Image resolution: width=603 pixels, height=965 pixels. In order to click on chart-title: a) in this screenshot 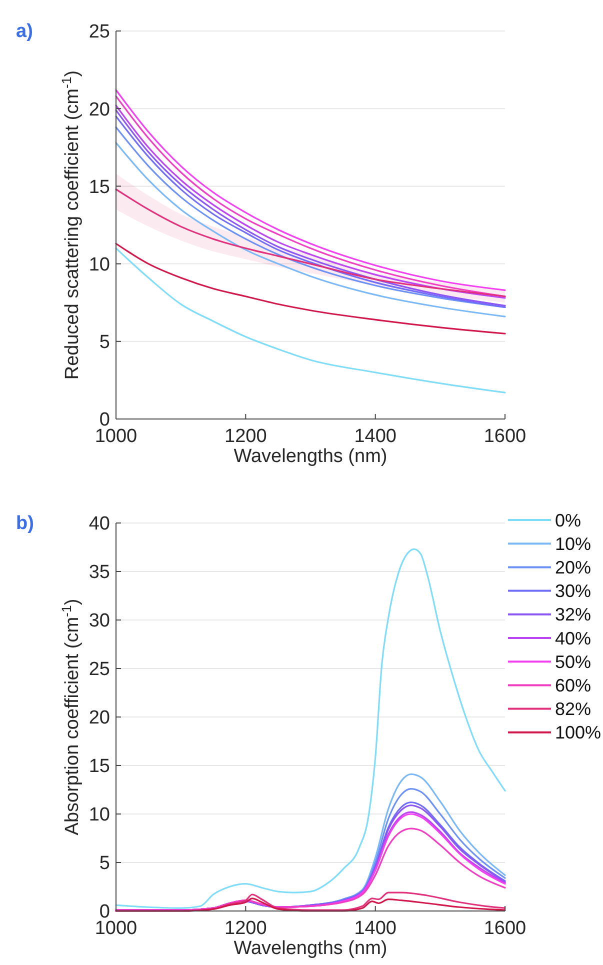, I will do `click(24, 31)`.